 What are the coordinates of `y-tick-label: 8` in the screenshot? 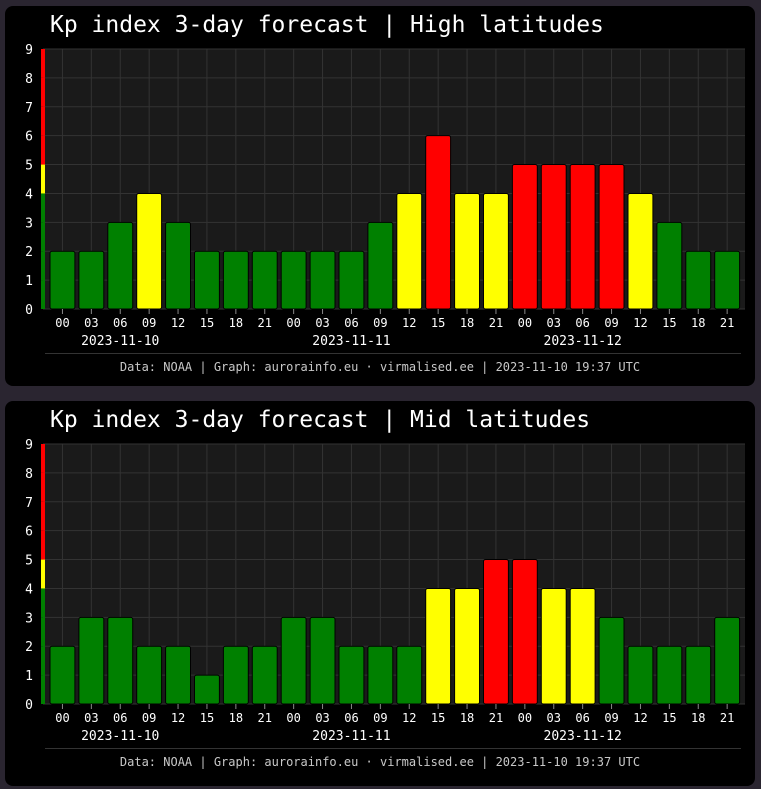 It's located at (29, 474).